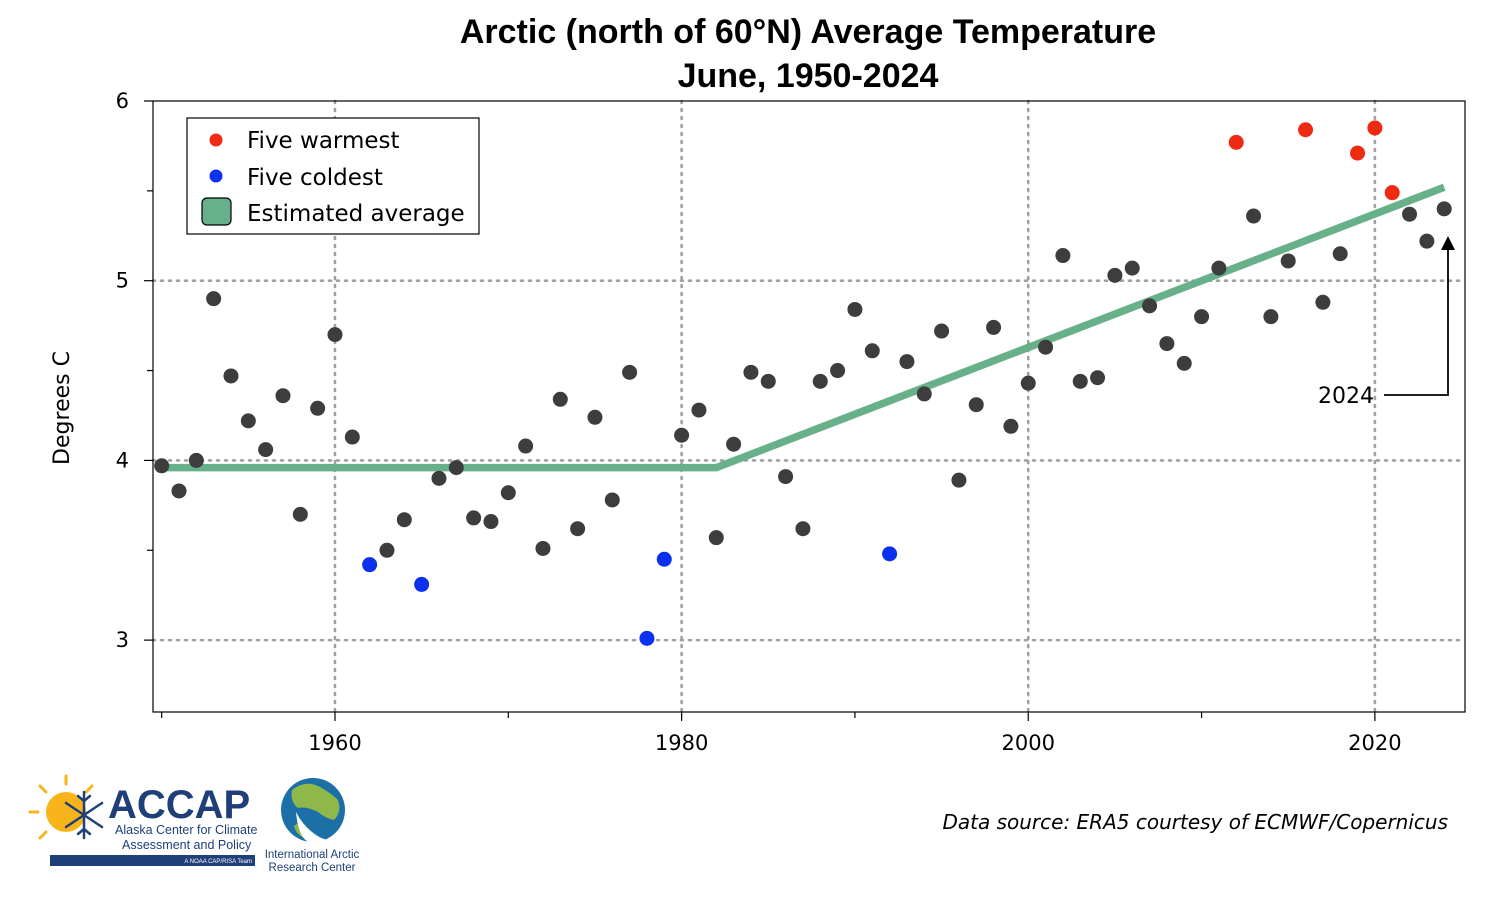 This screenshot has height=900, width=1500. I want to click on data-point-normal-1975, so click(595, 417).